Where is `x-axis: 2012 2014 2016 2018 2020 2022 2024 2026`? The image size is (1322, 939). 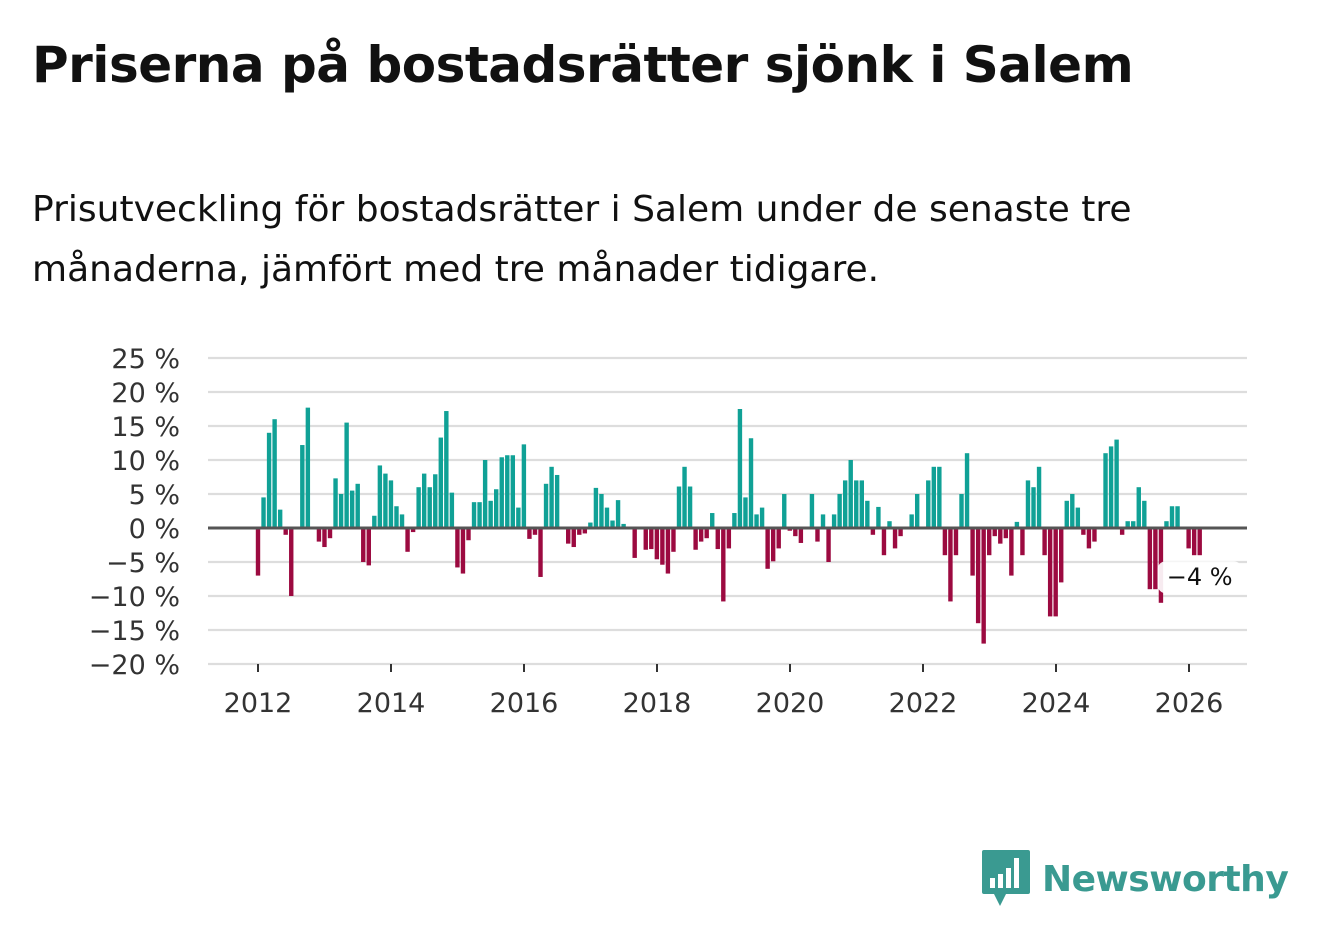
x-axis: 2012 2014 2016 2018 2020 2022 2024 2026 is located at coordinates (727, 691).